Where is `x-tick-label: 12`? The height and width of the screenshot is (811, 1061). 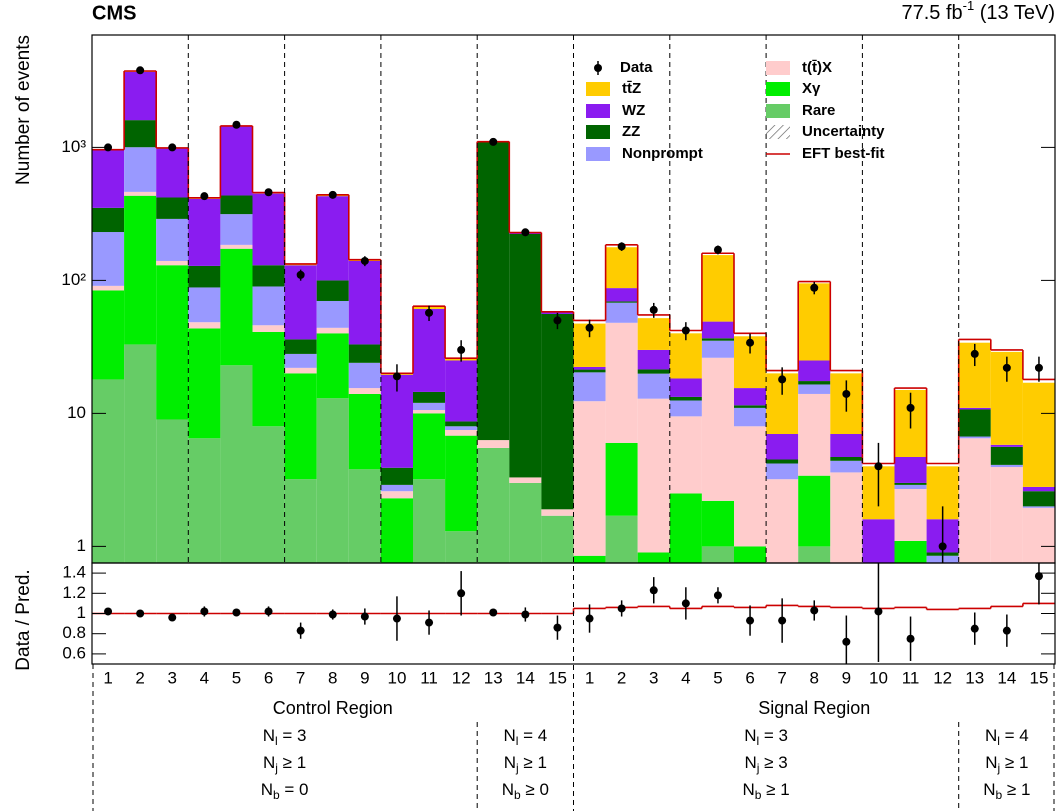 x-tick-label: 12 is located at coordinates (461, 677).